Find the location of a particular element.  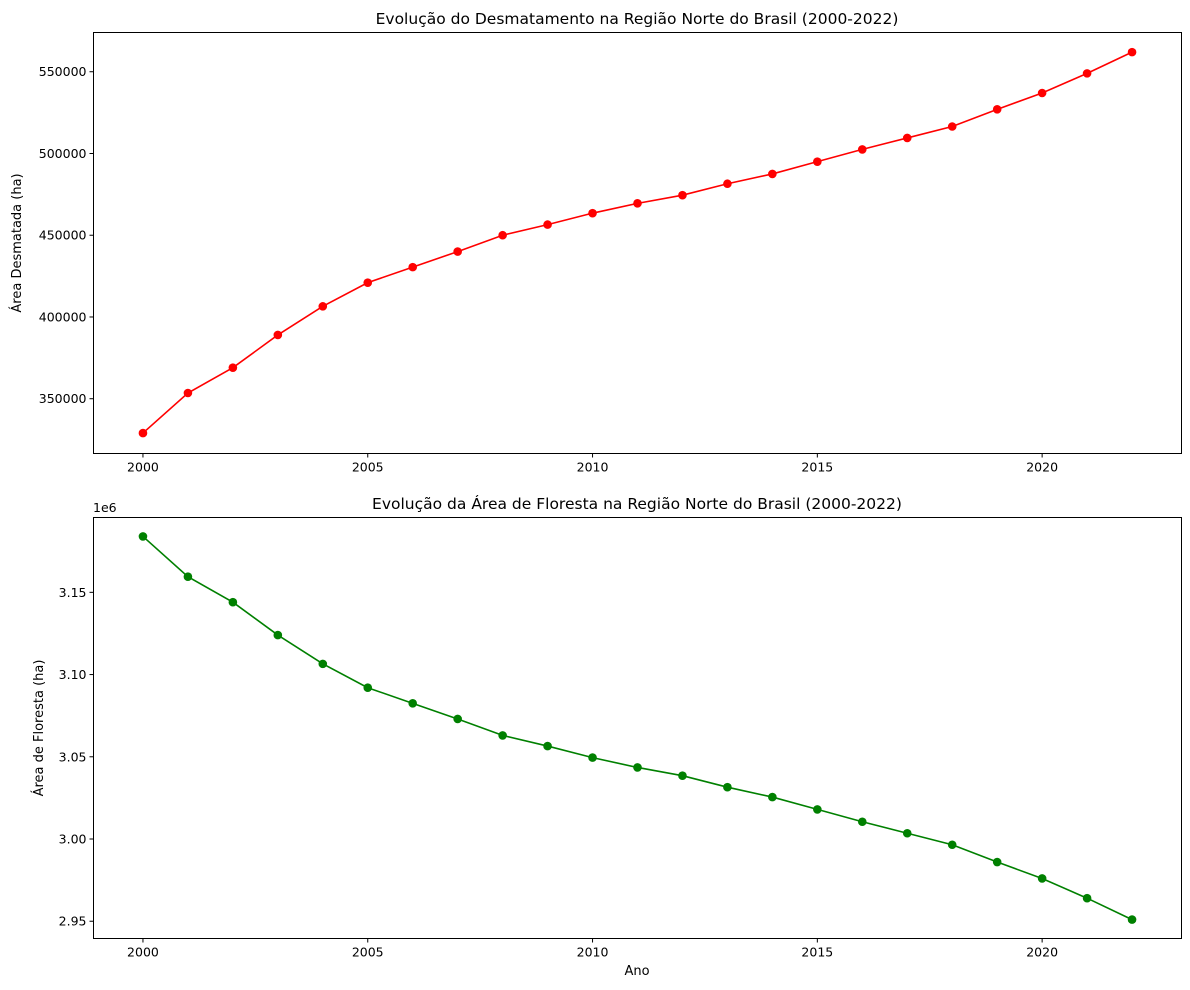

offset-text: 1e6 is located at coordinates (105, 507).